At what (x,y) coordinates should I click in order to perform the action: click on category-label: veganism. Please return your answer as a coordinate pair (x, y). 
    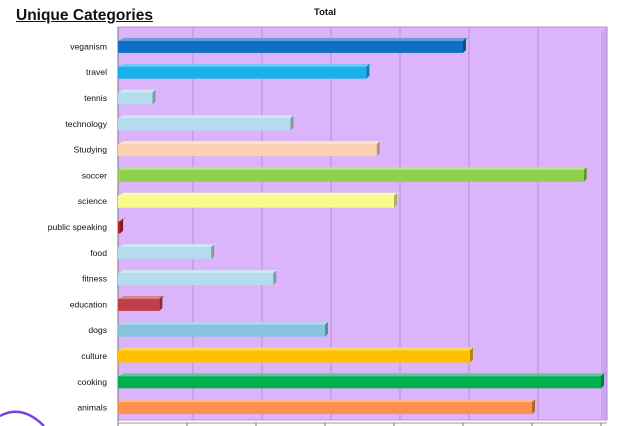
    Looking at the image, I should click on (88, 46).